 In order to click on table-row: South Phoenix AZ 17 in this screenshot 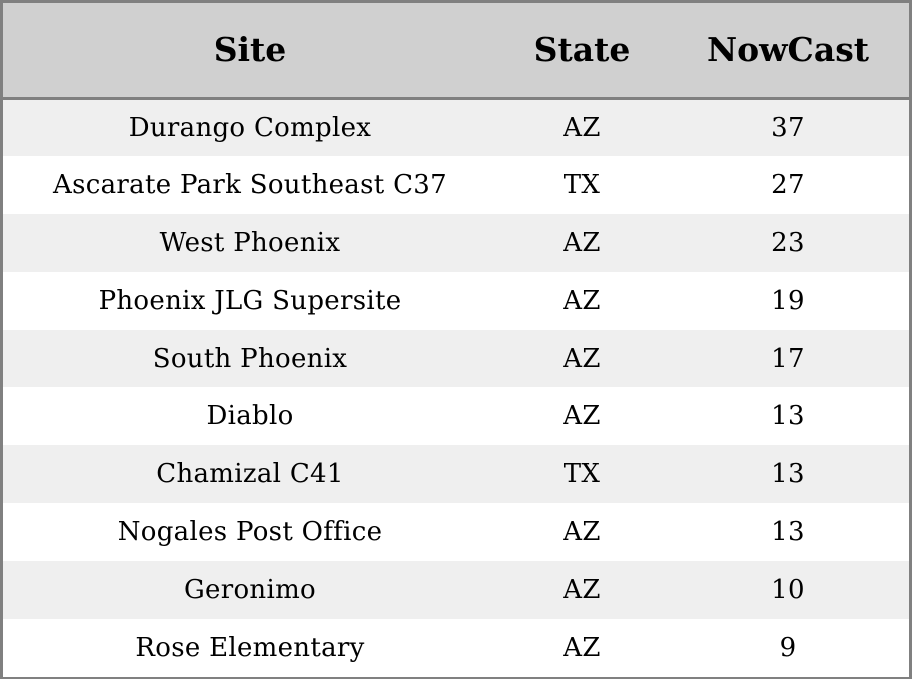, I will do `click(456, 358)`.